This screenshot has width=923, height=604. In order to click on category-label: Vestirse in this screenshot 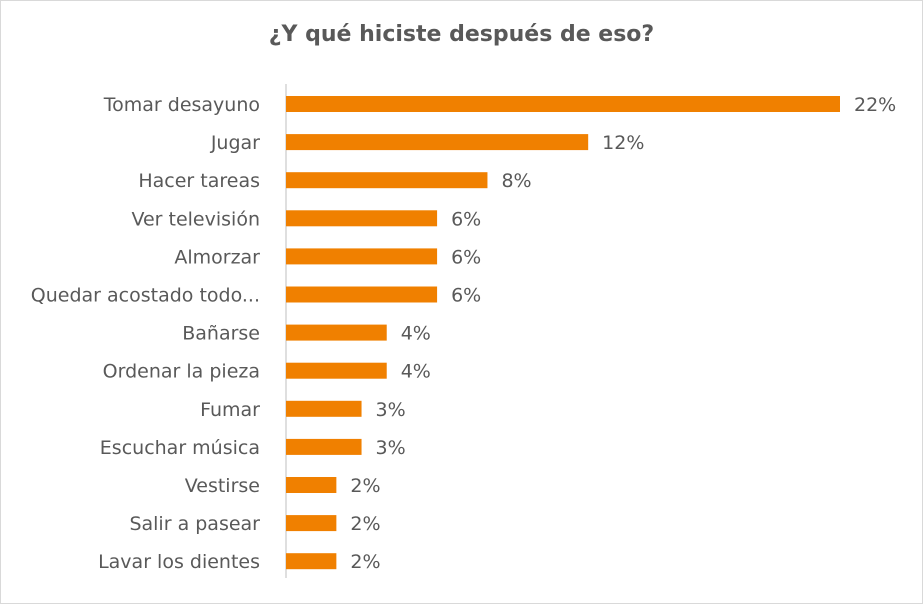, I will do `click(222, 486)`.